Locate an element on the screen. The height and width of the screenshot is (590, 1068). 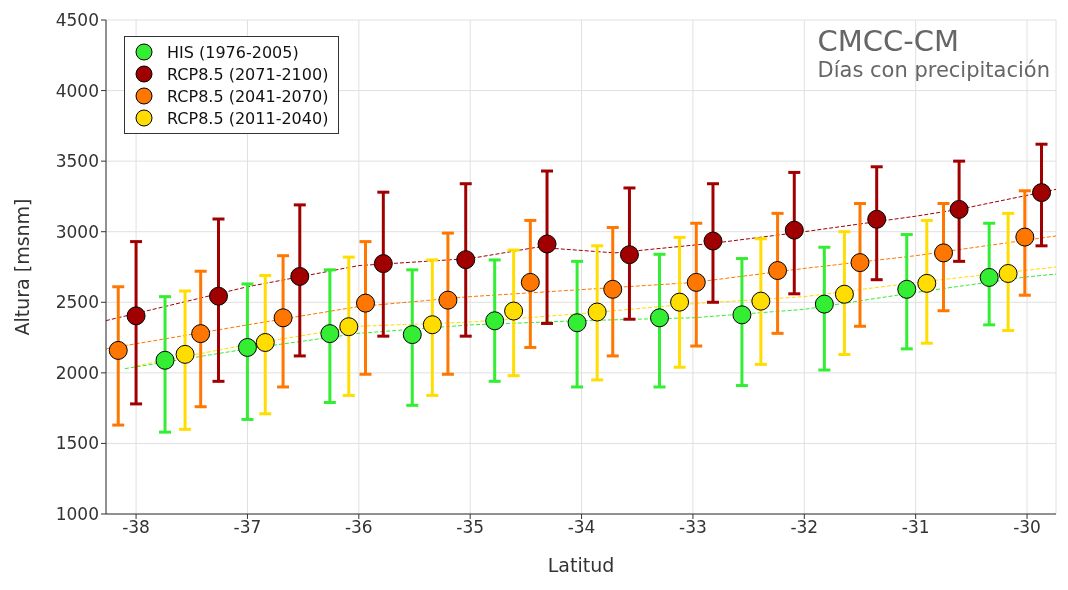
x-tick-label: -38 is located at coordinates (136, 527).